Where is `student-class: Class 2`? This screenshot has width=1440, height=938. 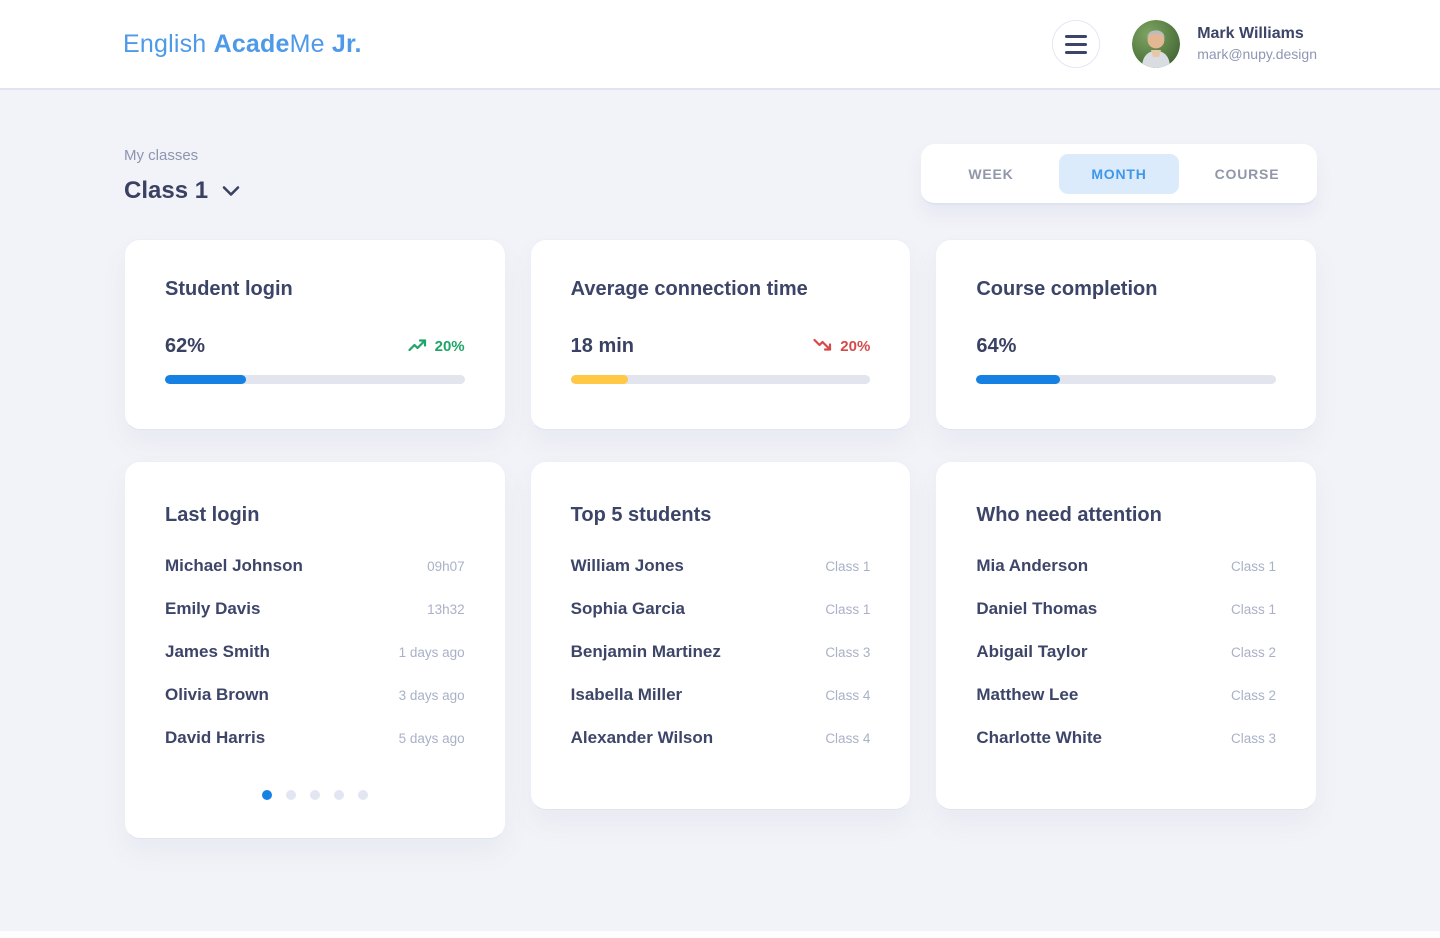 student-class: Class 2 is located at coordinates (1253, 652).